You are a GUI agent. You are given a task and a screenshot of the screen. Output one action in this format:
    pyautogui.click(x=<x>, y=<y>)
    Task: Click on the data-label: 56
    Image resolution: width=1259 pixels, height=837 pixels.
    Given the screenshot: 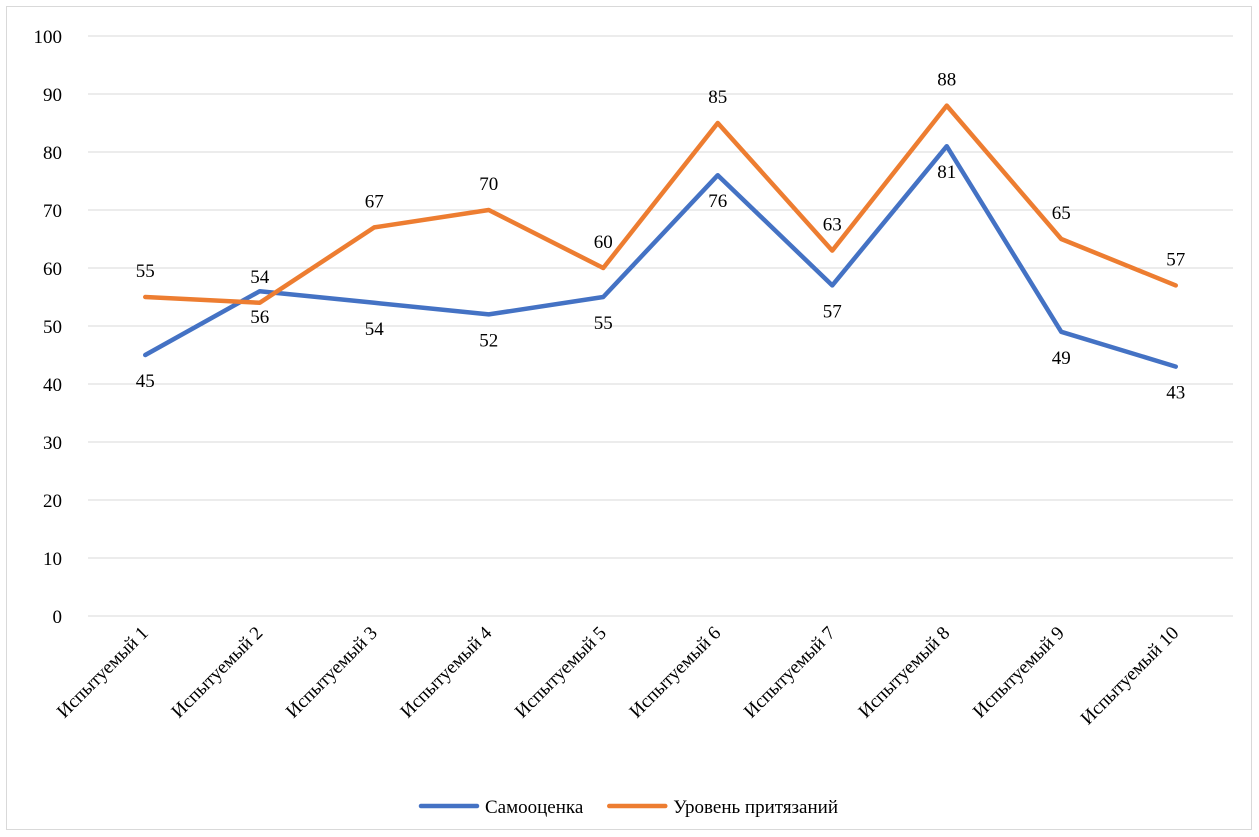 What is the action you would take?
    pyautogui.click(x=259, y=317)
    